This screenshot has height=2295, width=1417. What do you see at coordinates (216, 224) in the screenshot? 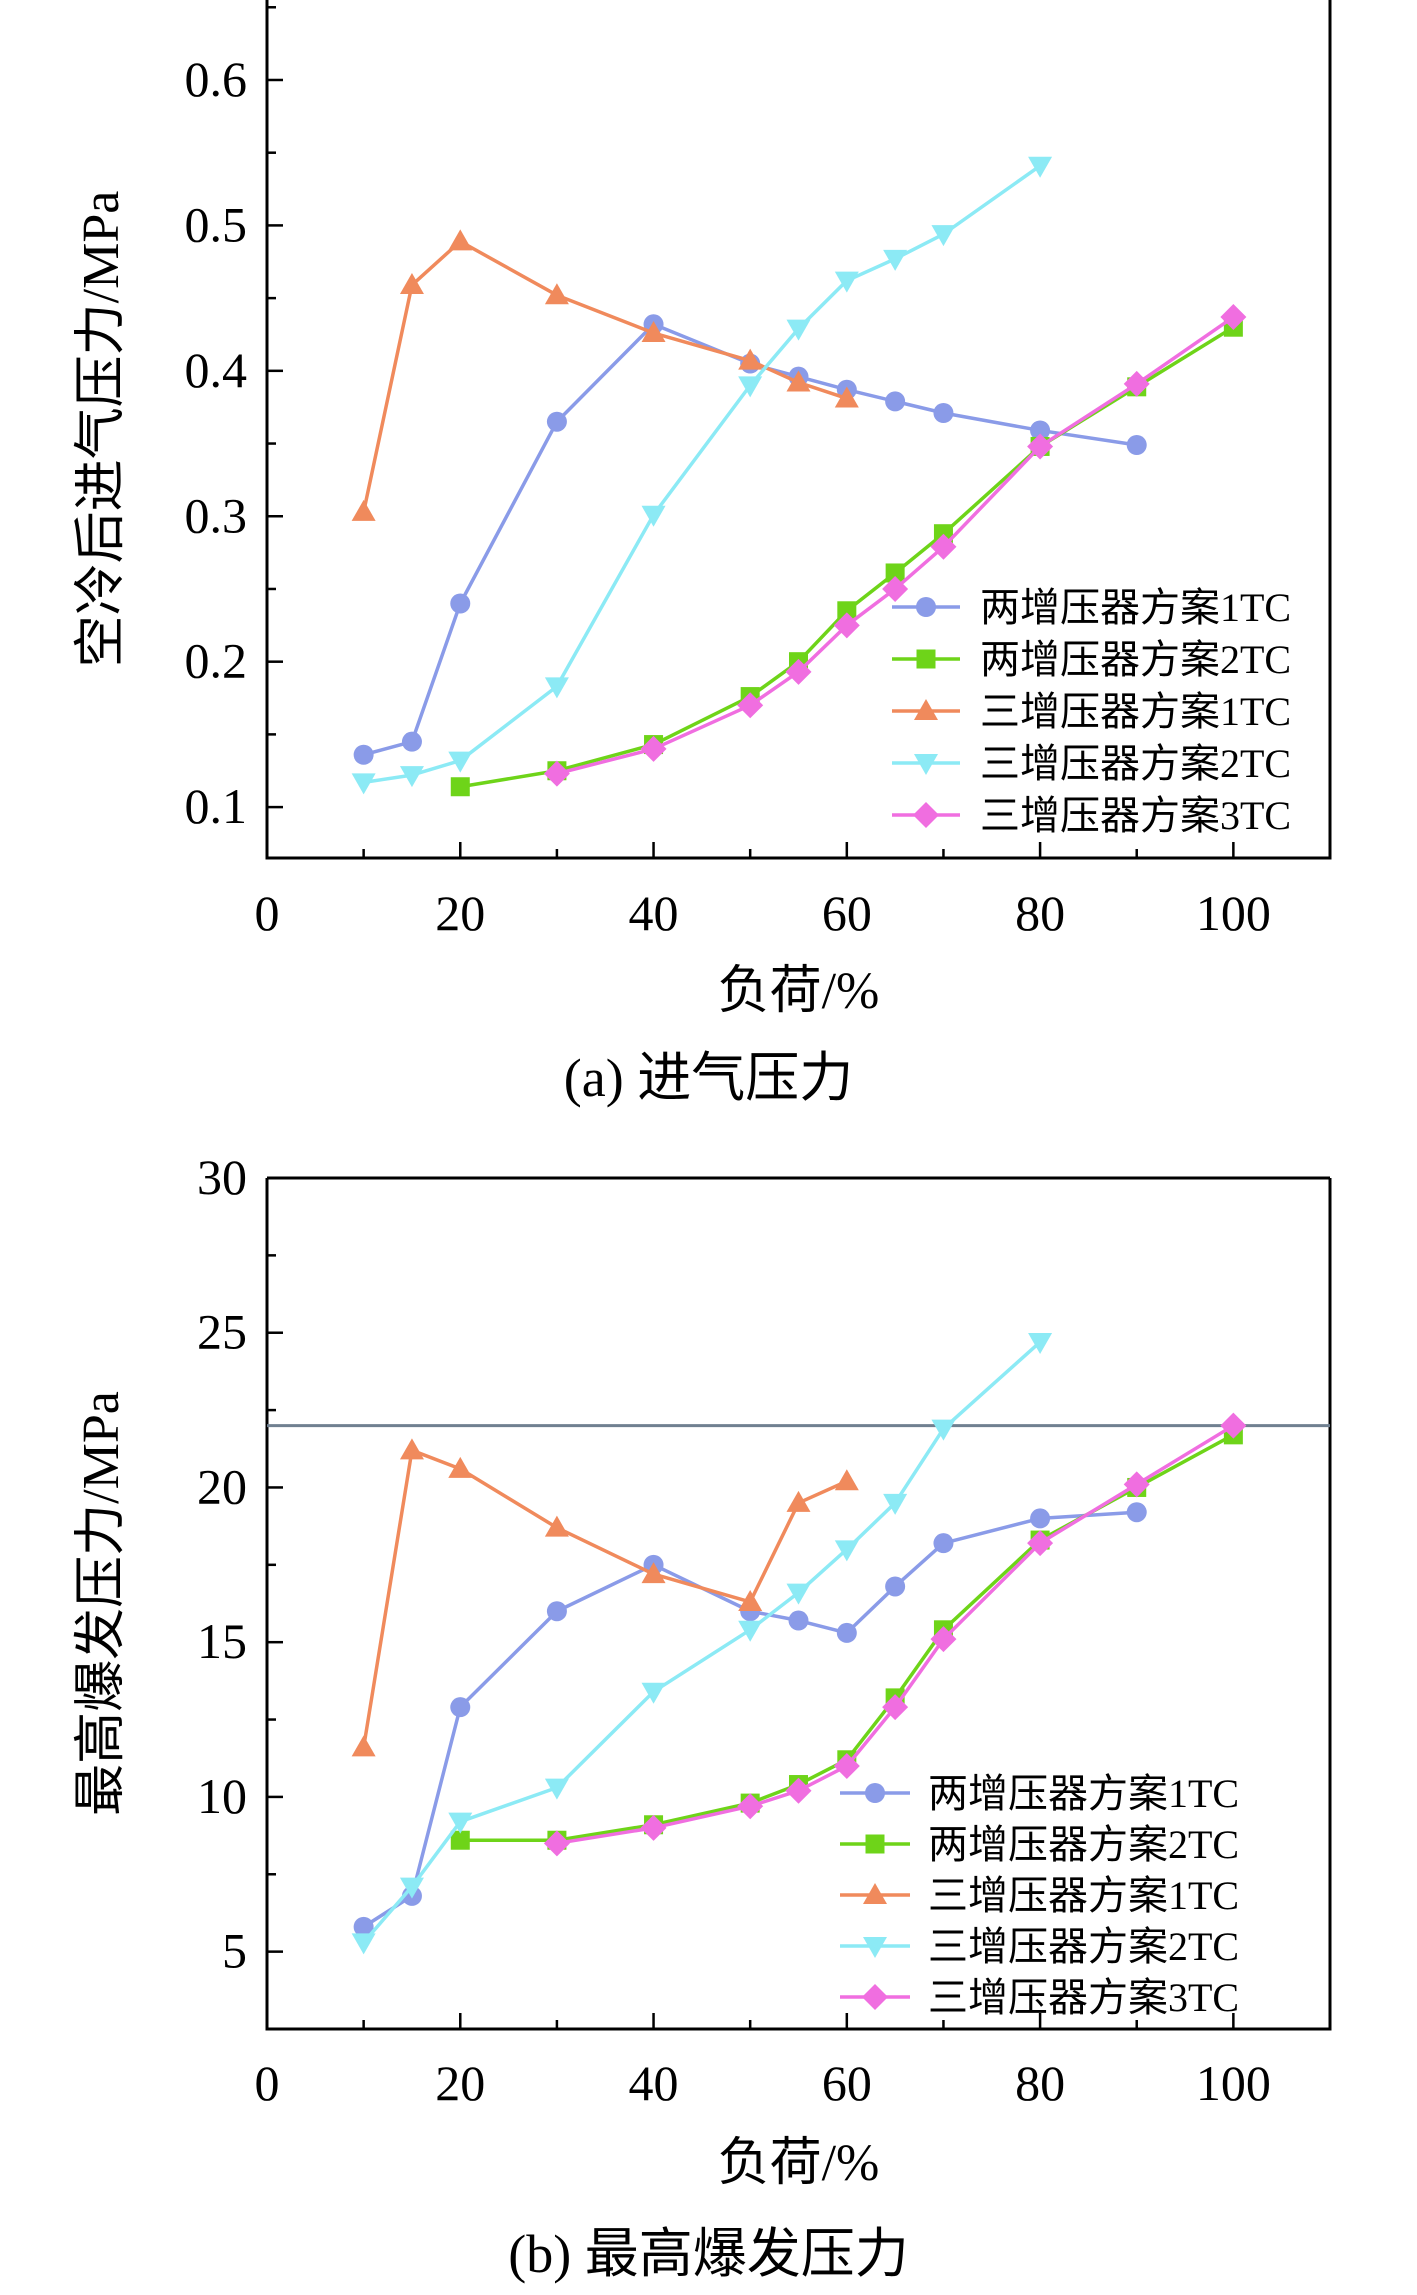
I see `y-tick-label: 0.5` at bounding box center [216, 224].